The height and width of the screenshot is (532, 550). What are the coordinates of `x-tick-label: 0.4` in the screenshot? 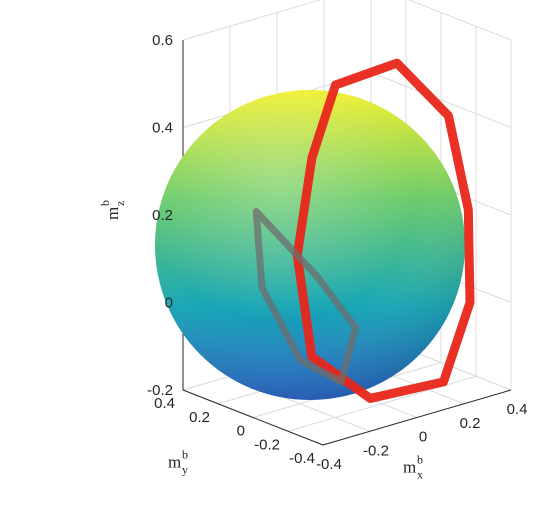 It's located at (517, 409).